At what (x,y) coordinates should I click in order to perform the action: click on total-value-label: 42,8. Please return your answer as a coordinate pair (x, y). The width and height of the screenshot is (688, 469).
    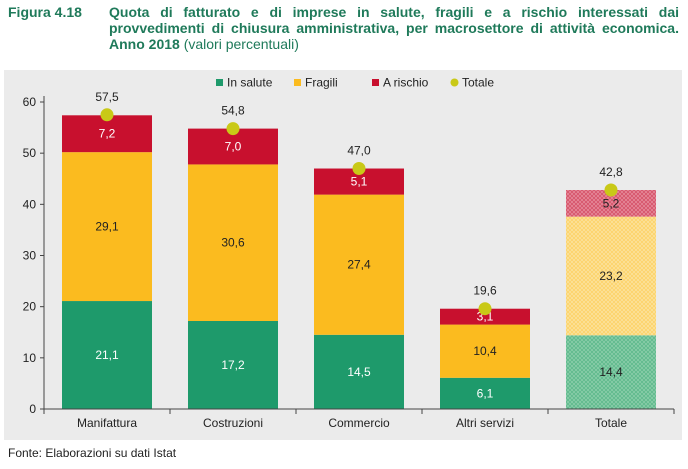
    Looking at the image, I should click on (611, 172).